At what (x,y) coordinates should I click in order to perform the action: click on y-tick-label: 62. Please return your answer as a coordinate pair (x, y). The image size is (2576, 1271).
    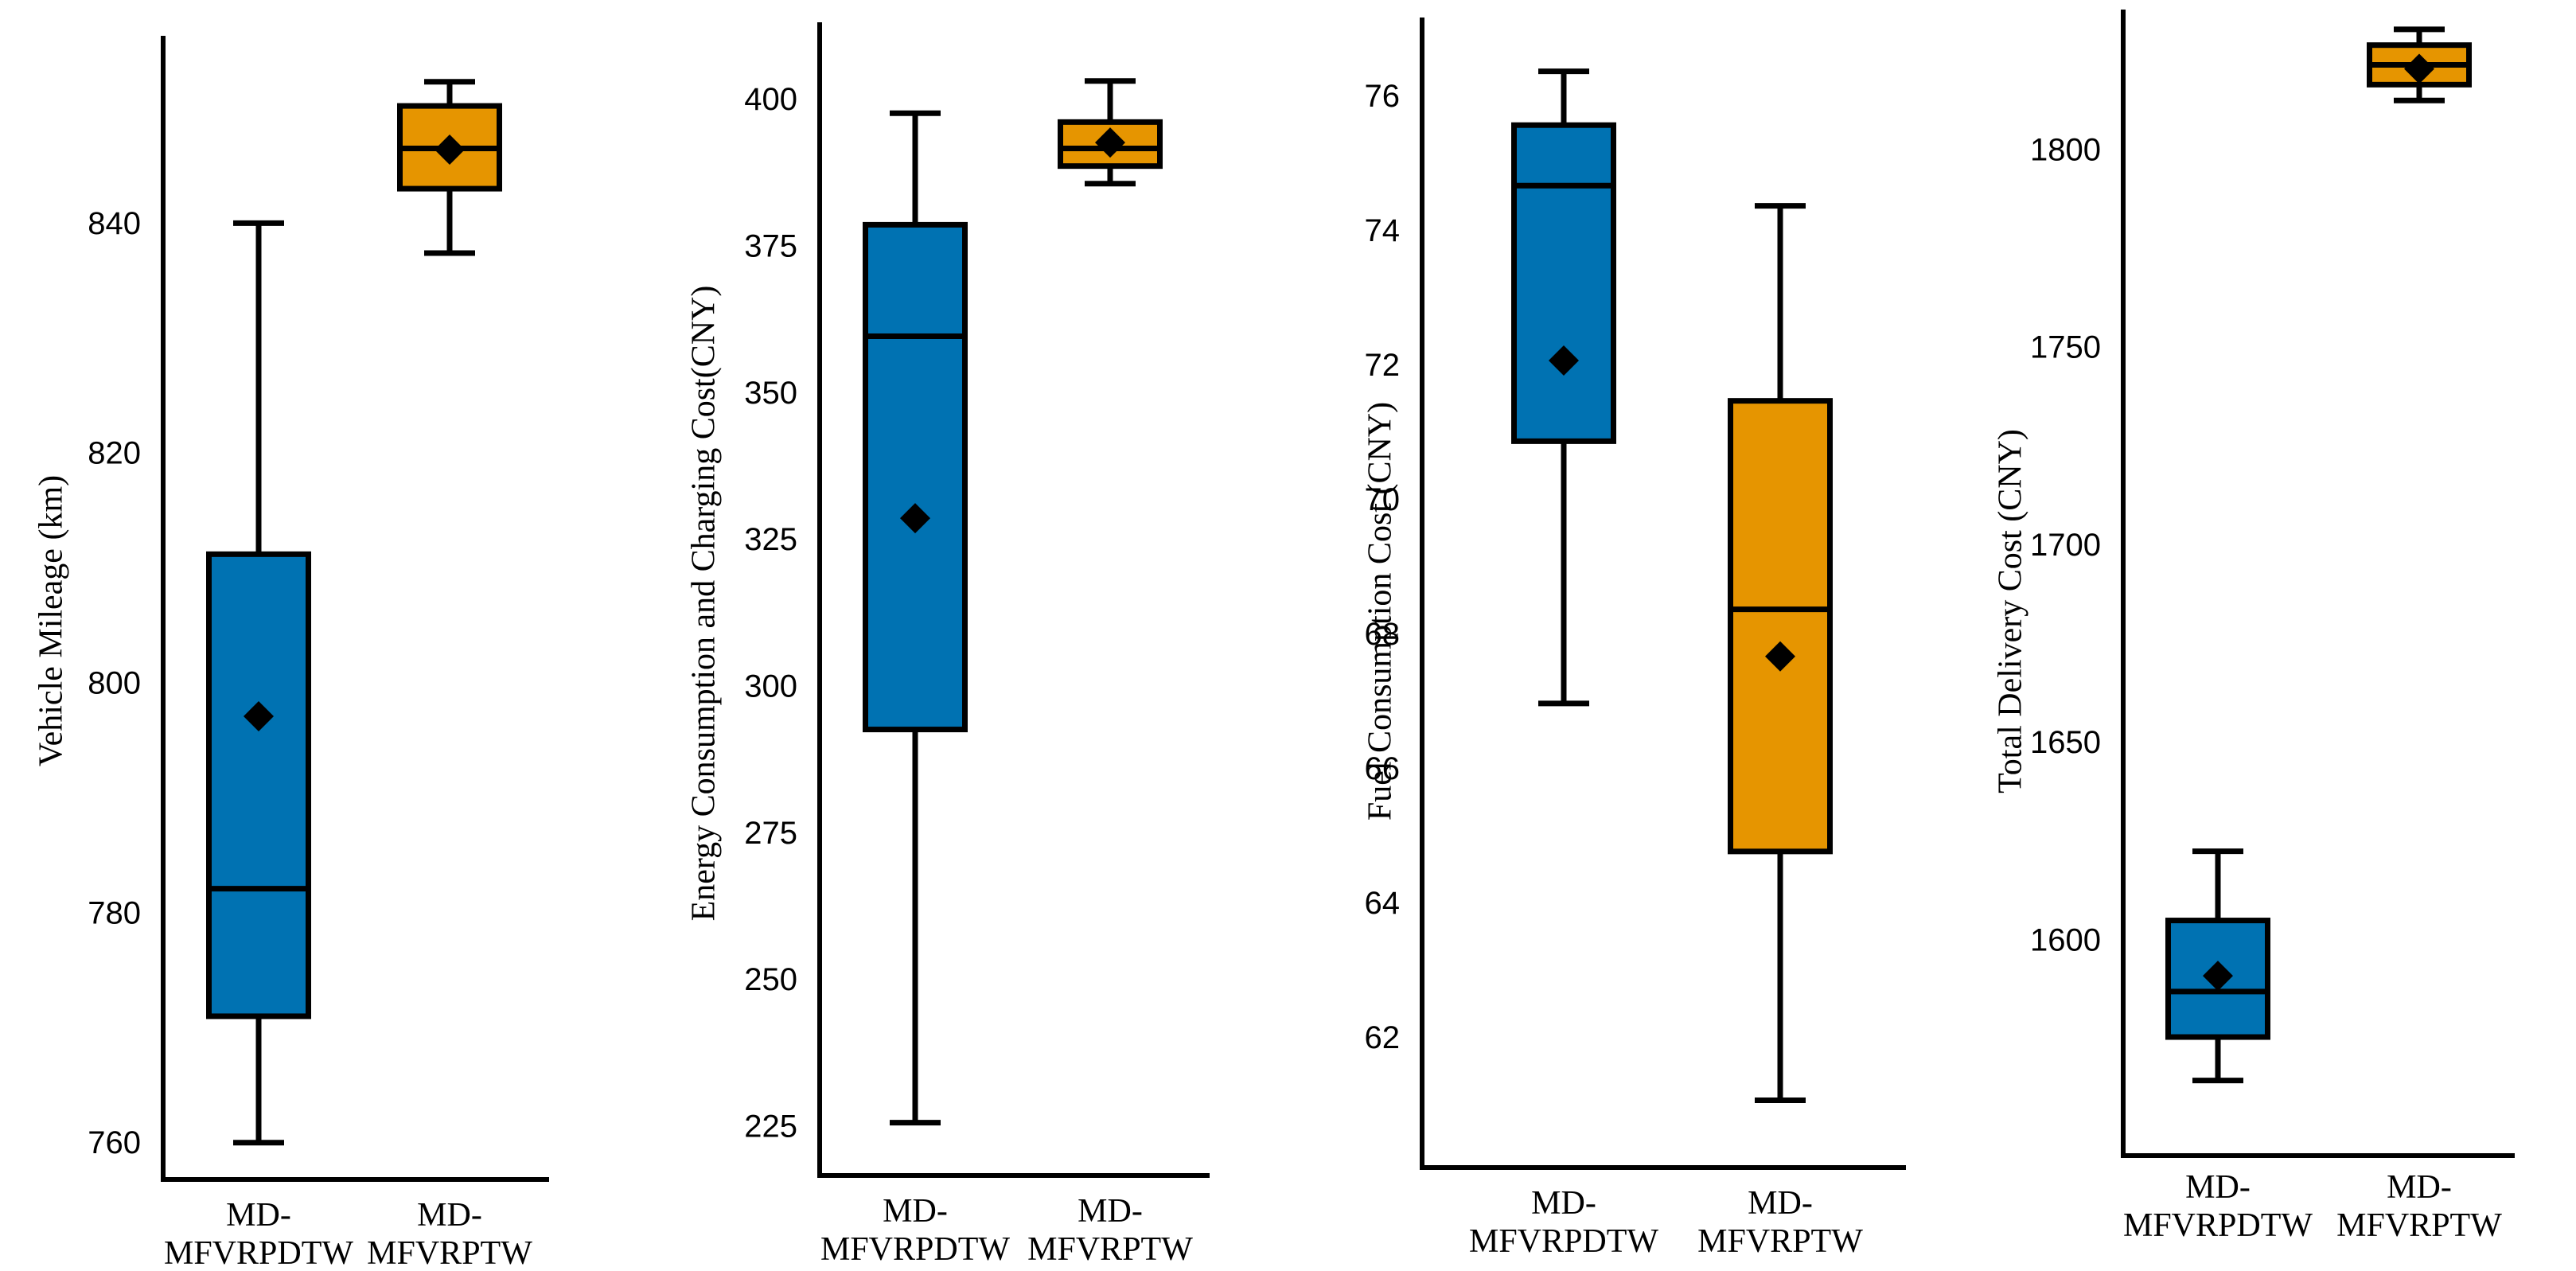
    Looking at the image, I should click on (1383, 1037).